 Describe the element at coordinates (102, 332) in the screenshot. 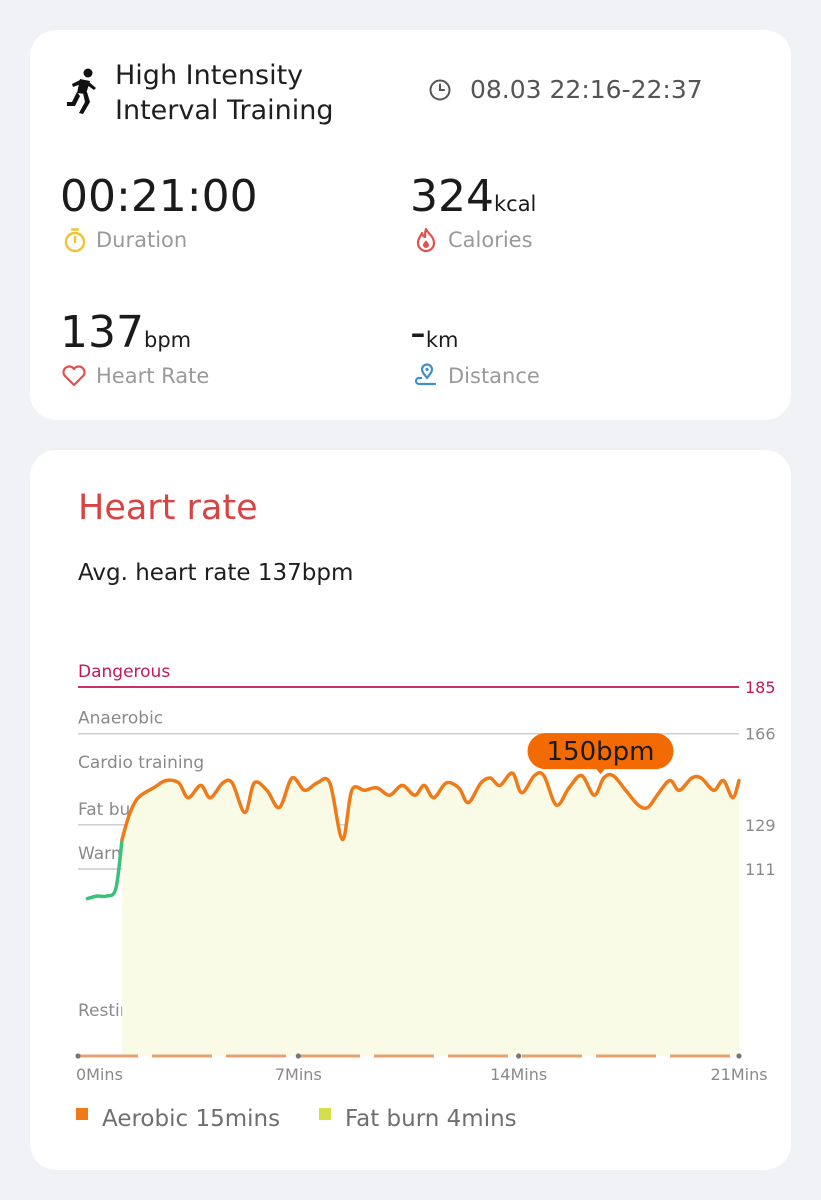

I see `heart-rate-value-text: 137` at that location.